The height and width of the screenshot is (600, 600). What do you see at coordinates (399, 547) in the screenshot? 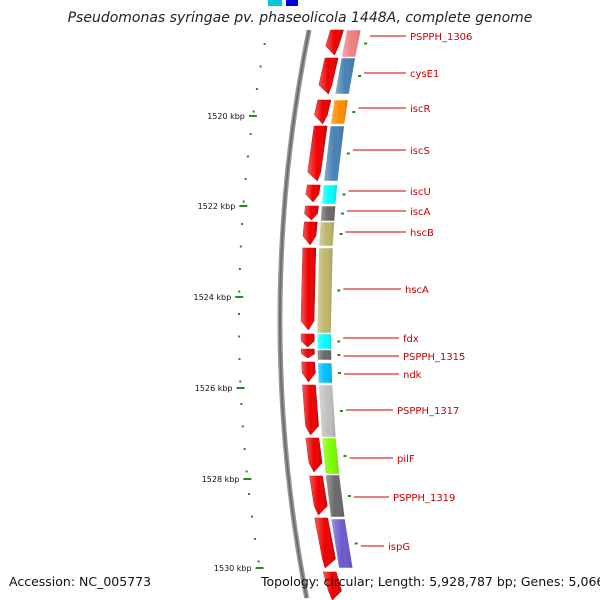
I see `gene-label-ispg: ispG` at bounding box center [399, 547].